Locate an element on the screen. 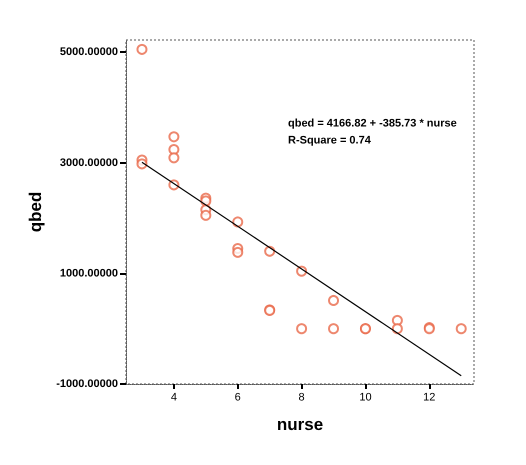 The image size is (526, 465). y-tick-label: 1000.00000 is located at coordinates (89, 273).